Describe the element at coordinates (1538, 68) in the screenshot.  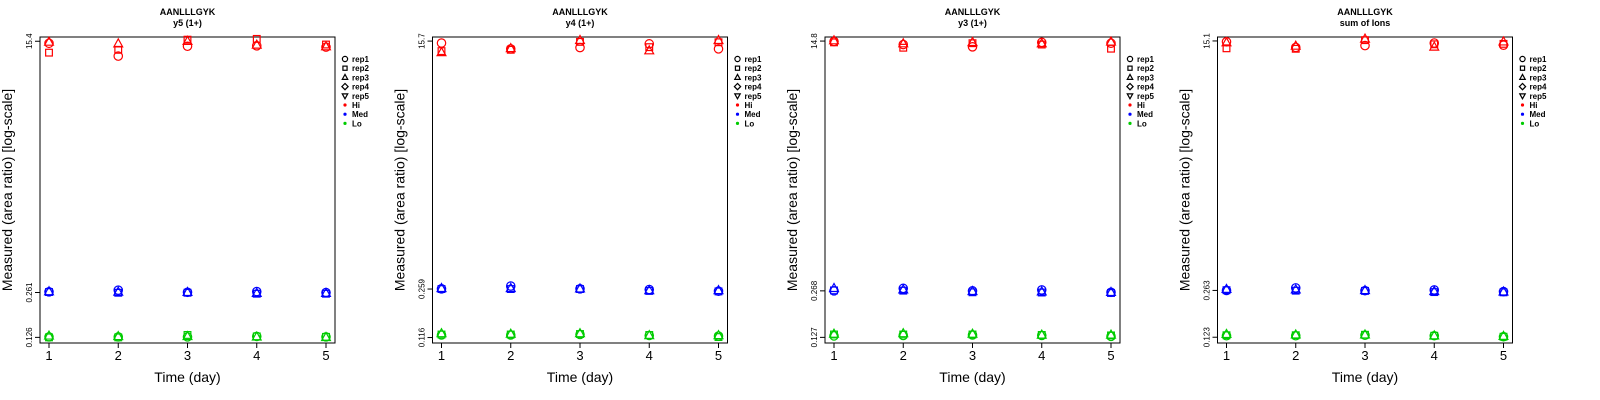
I see `legend-label: rep2` at that location.